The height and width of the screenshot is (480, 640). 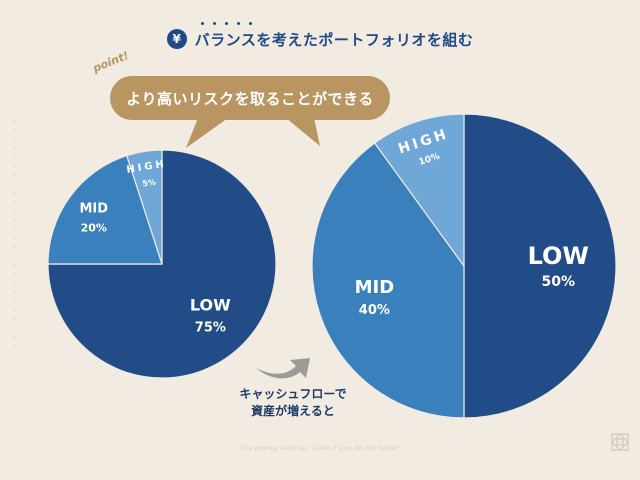 I want to click on yen-icon: ¥, so click(x=176, y=39).